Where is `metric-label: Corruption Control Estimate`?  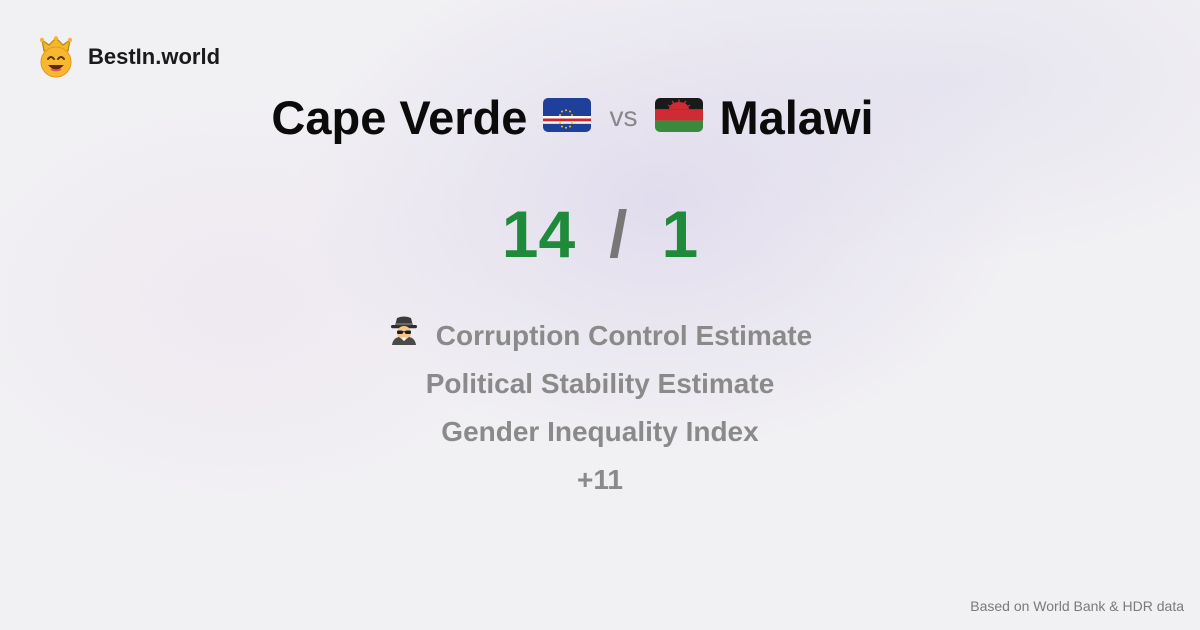 metric-label: Corruption Control Estimate is located at coordinates (624, 335).